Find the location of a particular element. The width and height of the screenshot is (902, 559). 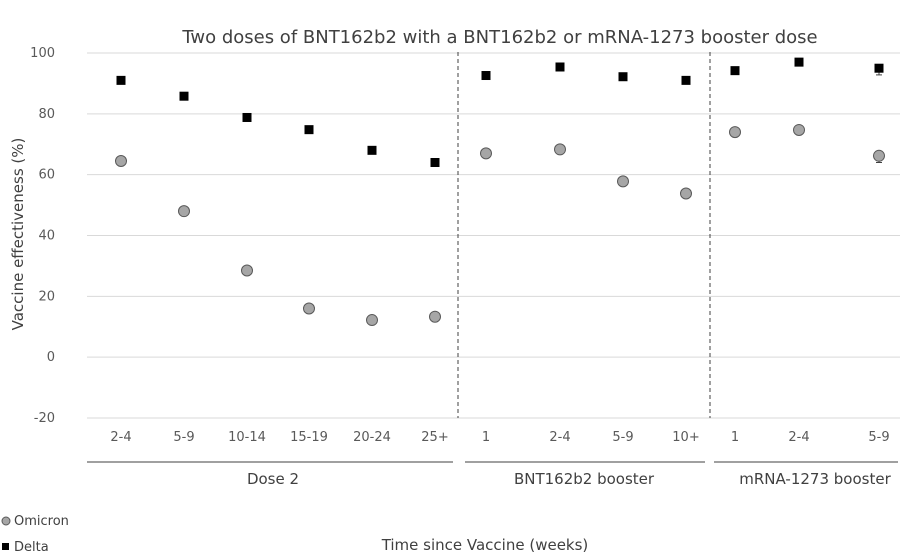

y-tick-label: 100 is located at coordinates (42, 53).